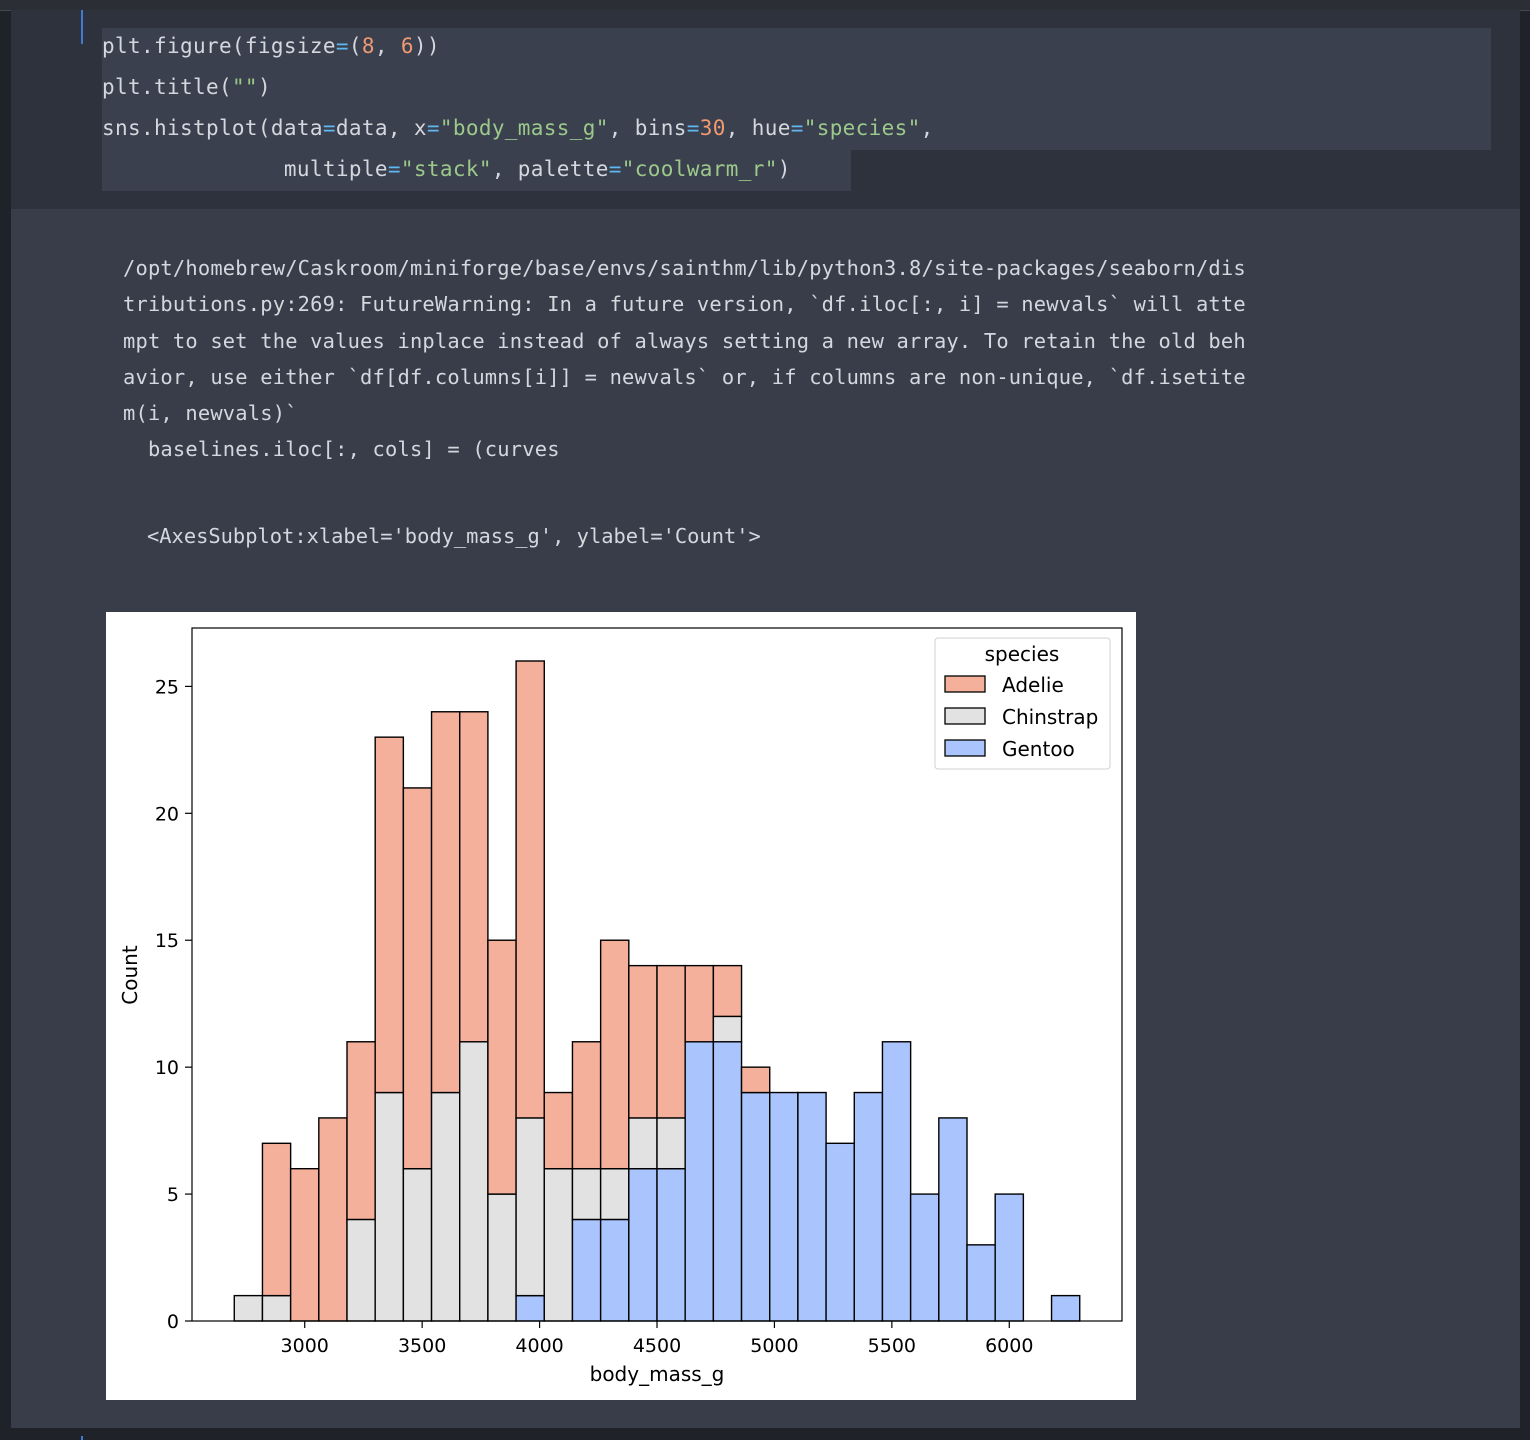  Describe the element at coordinates (167, 1068) in the screenshot. I see `y-tick-label: 10` at that location.